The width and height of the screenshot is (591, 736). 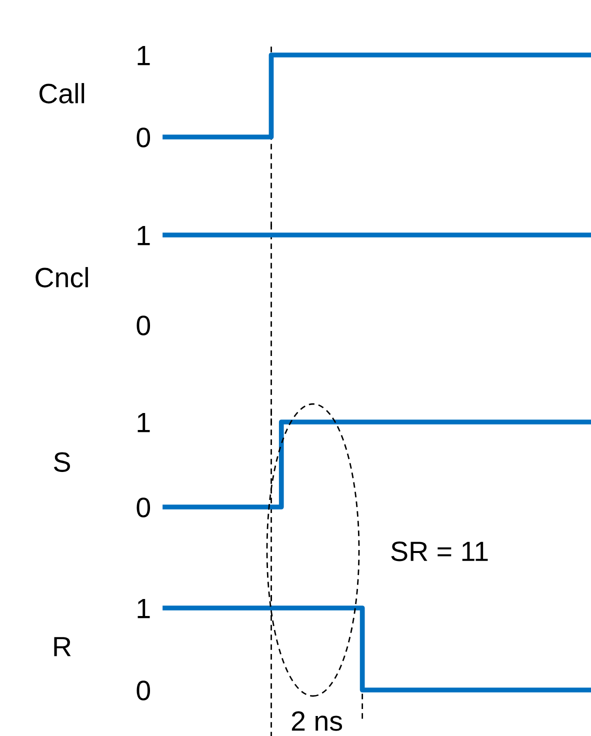 I want to click on y-axis-title: S, so click(x=62, y=462).